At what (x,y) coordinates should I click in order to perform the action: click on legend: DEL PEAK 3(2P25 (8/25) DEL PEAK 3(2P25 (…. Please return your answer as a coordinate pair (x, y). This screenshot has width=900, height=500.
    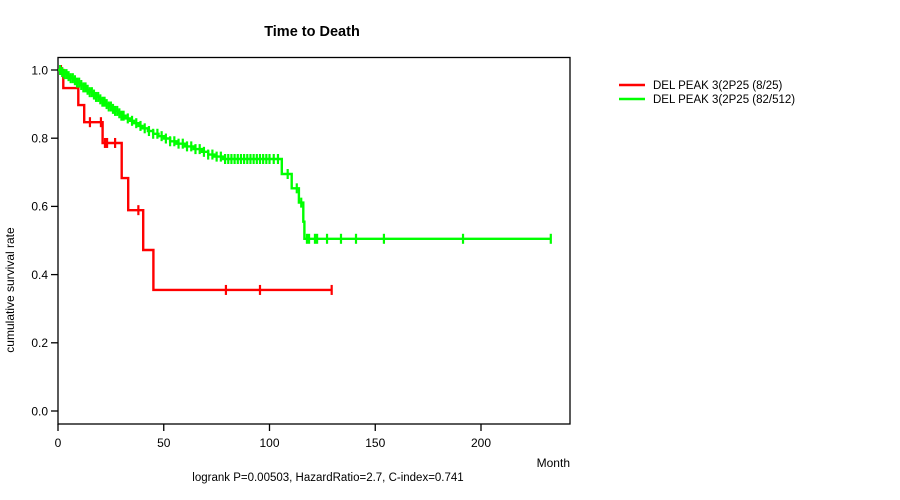
    Looking at the image, I should click on (707, 93).